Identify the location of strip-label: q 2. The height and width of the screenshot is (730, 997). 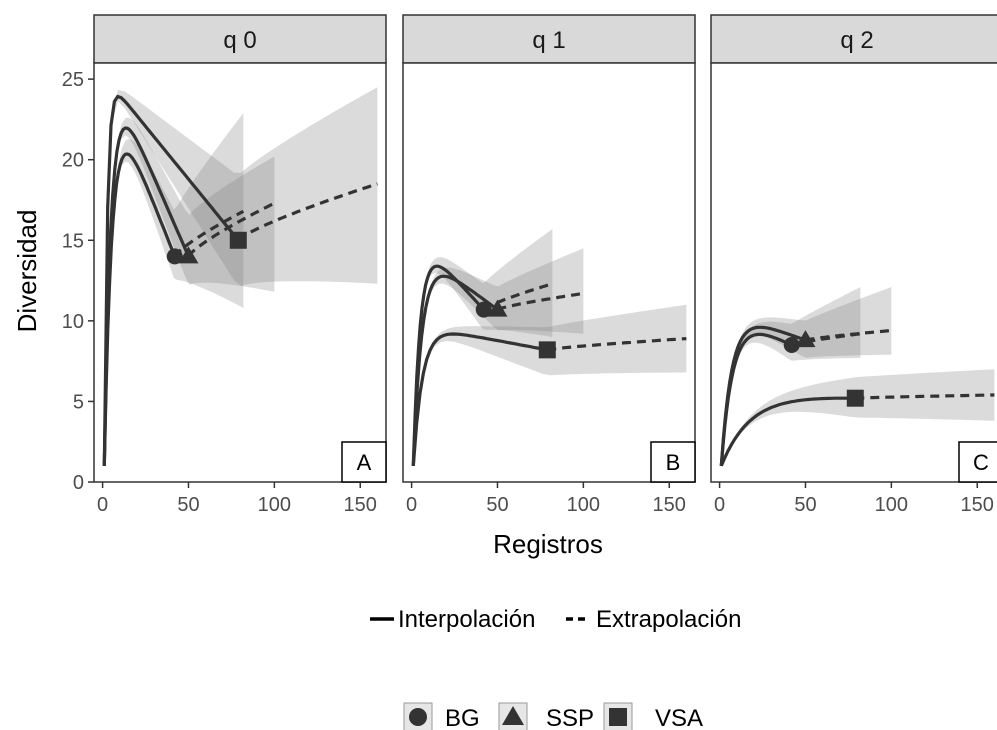
(856, 40).